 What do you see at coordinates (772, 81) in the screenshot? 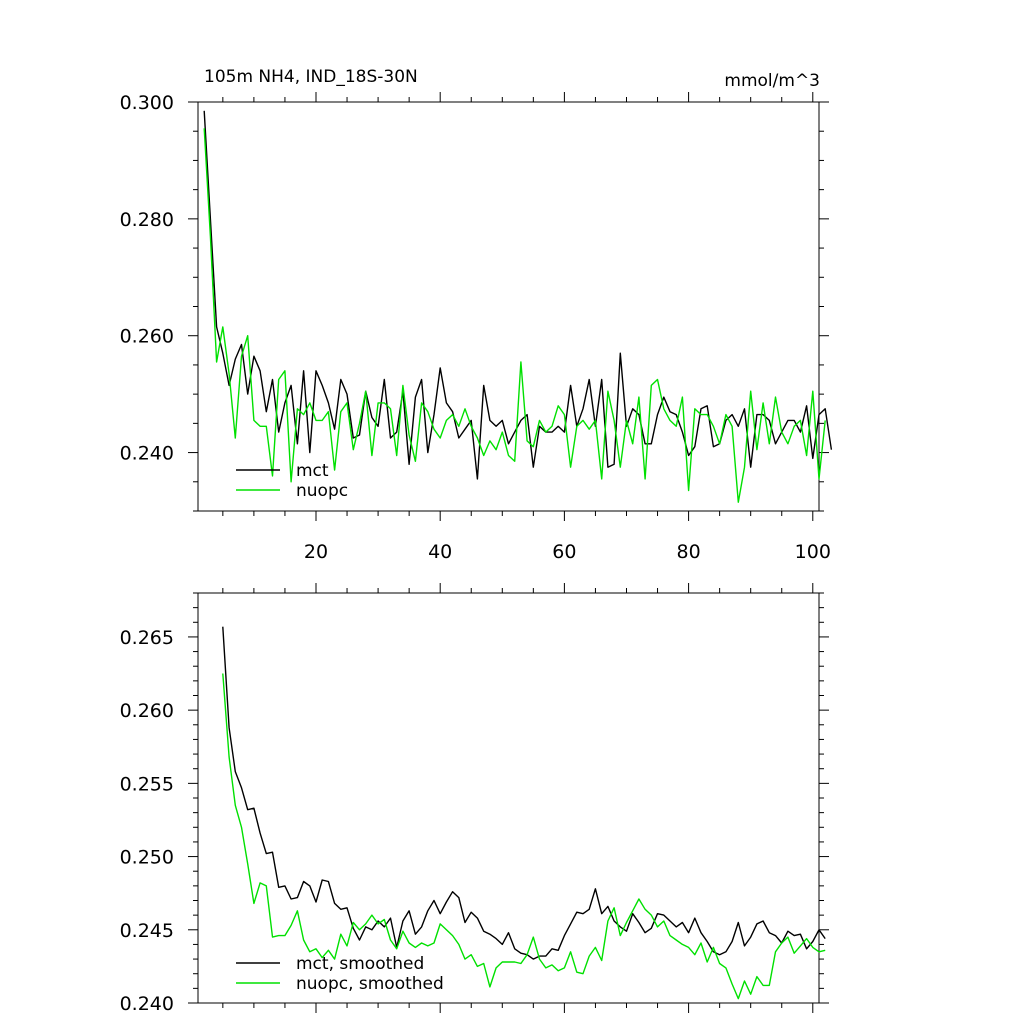
I see `units-label: mmol/m^3` at bounding box center [772, 81].